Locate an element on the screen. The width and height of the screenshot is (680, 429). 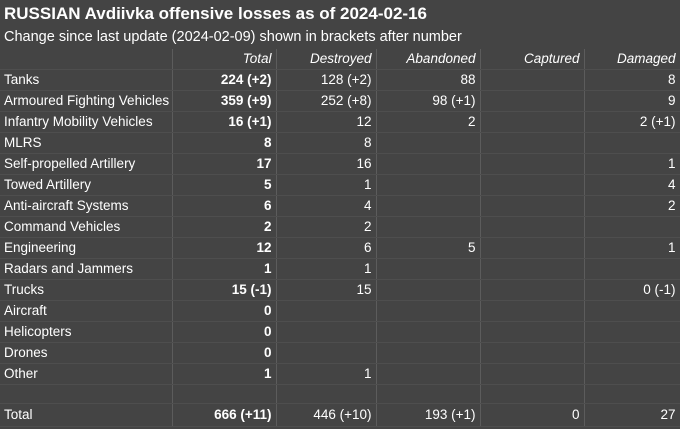
category-cell: Other is located at coordinates (86, 374).